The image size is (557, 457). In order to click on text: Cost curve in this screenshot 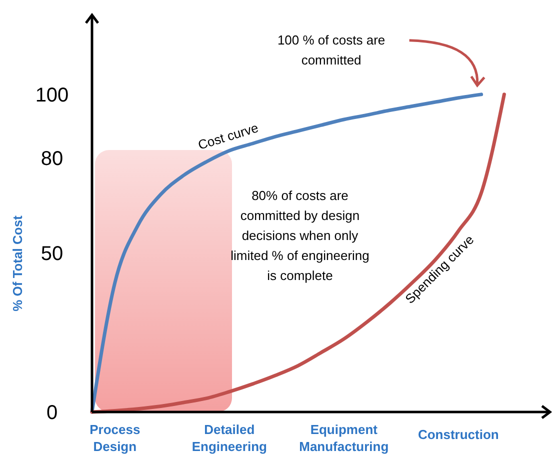, I will do `click(228, 136)`.